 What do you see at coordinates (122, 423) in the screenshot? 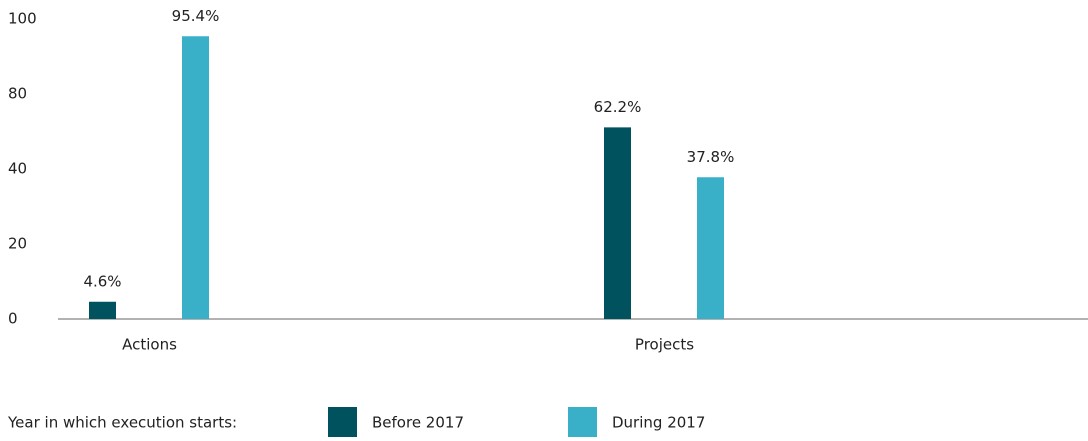
I see `legend-title: Year in which execution starts:` at bounding box center [122, 423].